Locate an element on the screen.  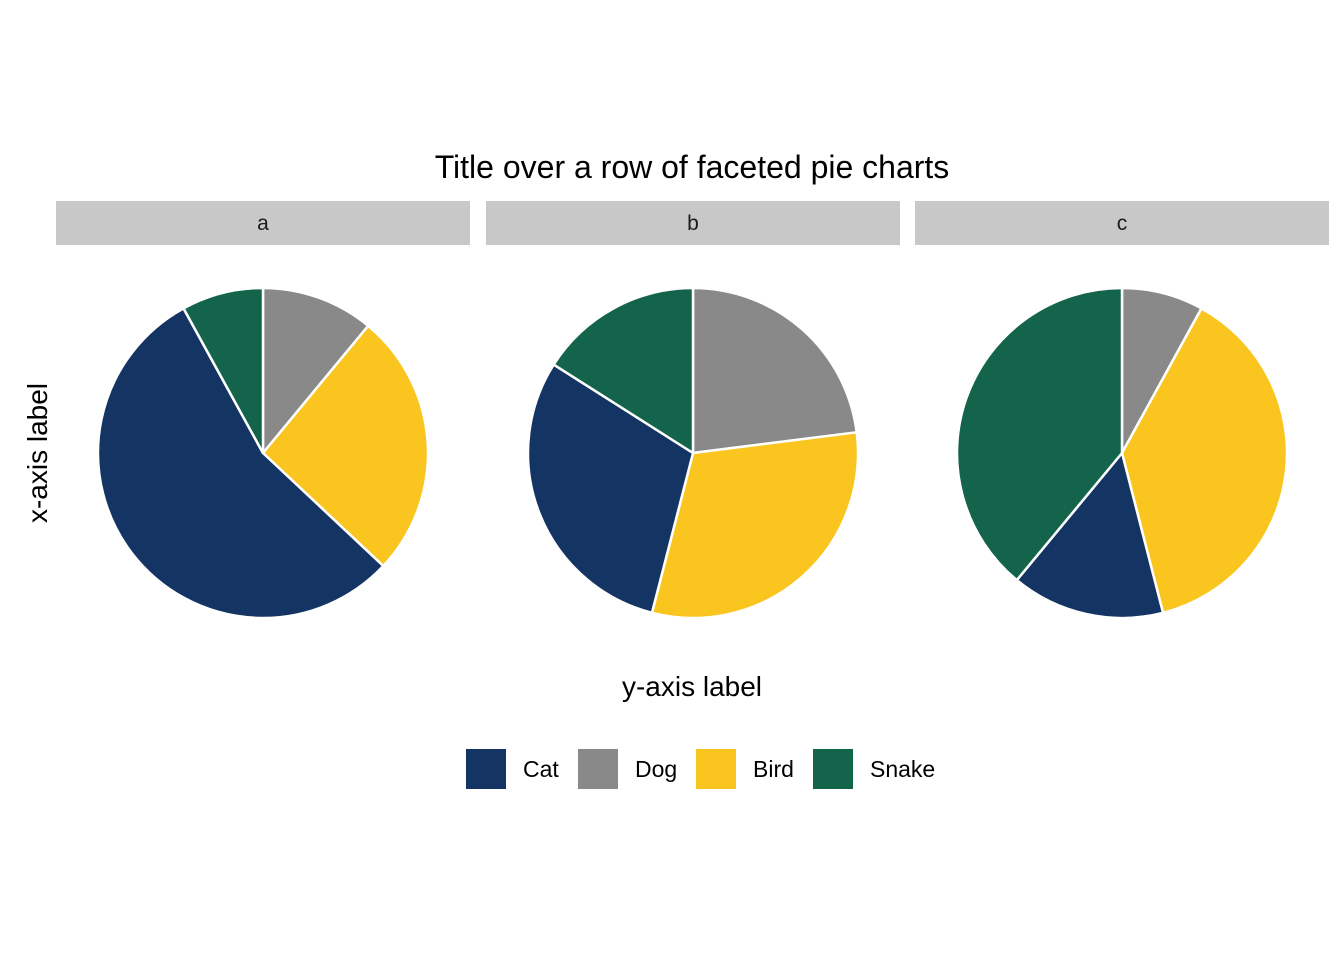
pie-slice-a-cat is located at coordinates (240, 463).